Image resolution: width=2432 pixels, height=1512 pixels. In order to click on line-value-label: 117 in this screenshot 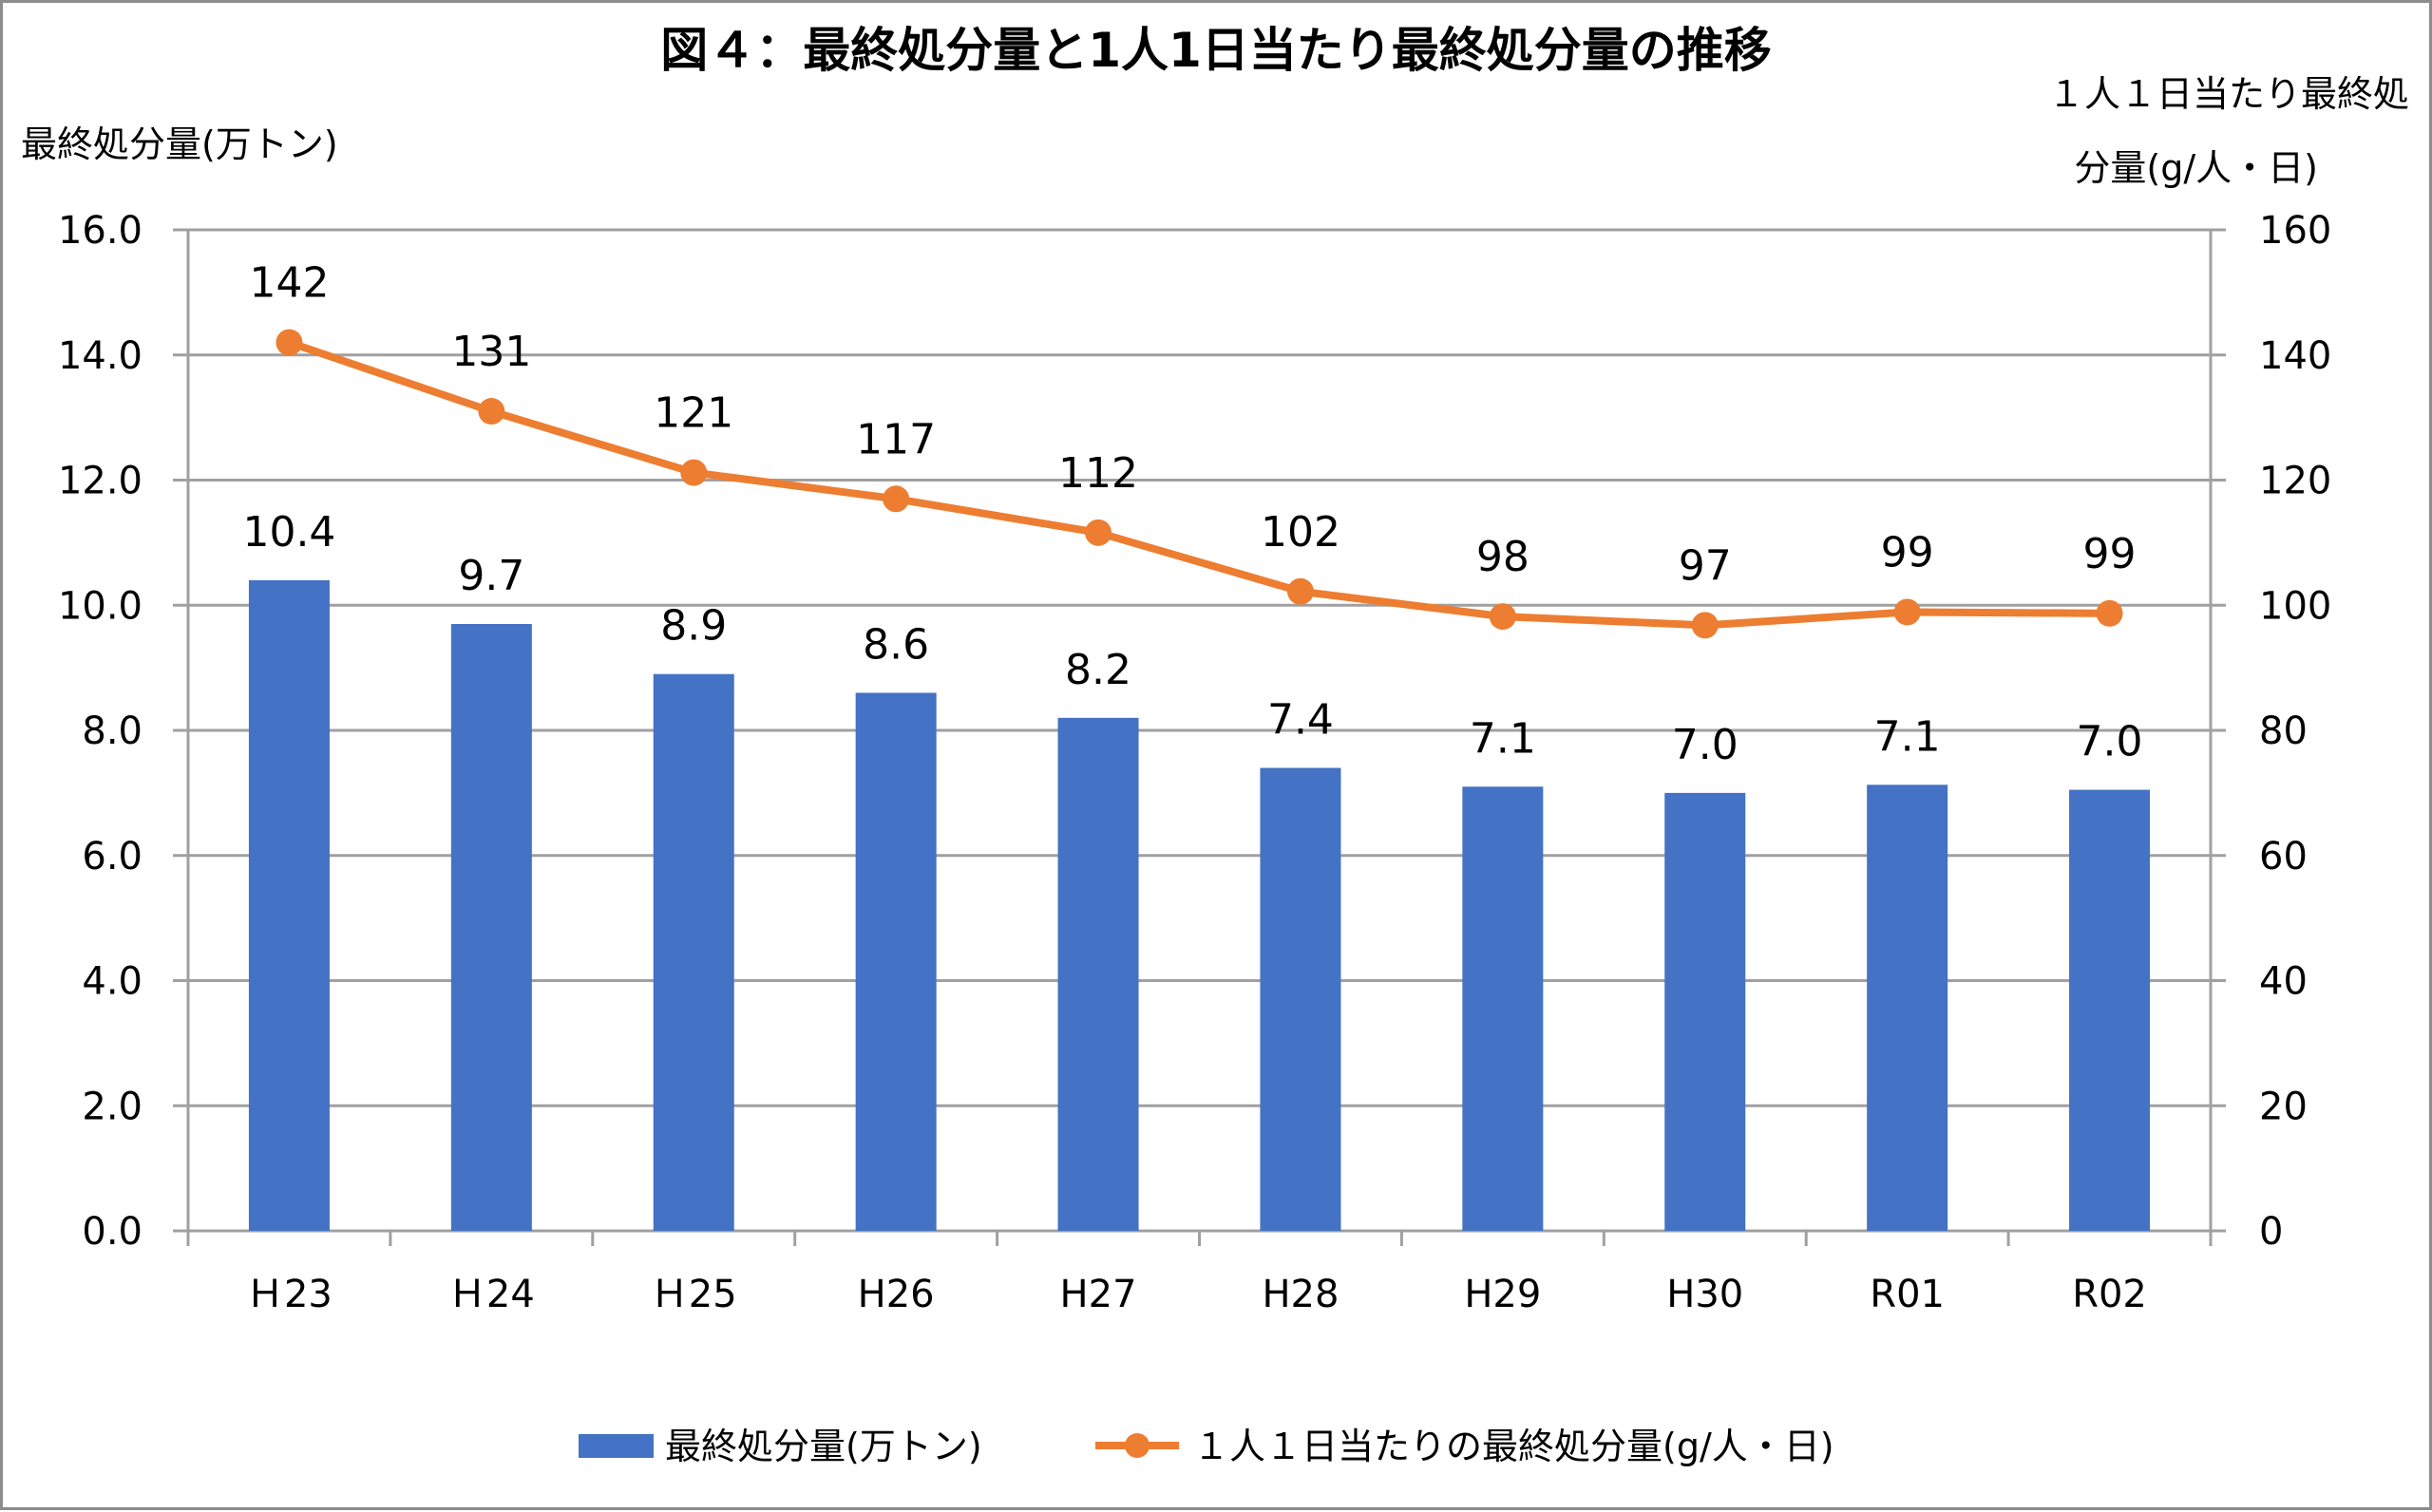, I will do `click(896, 439)`.